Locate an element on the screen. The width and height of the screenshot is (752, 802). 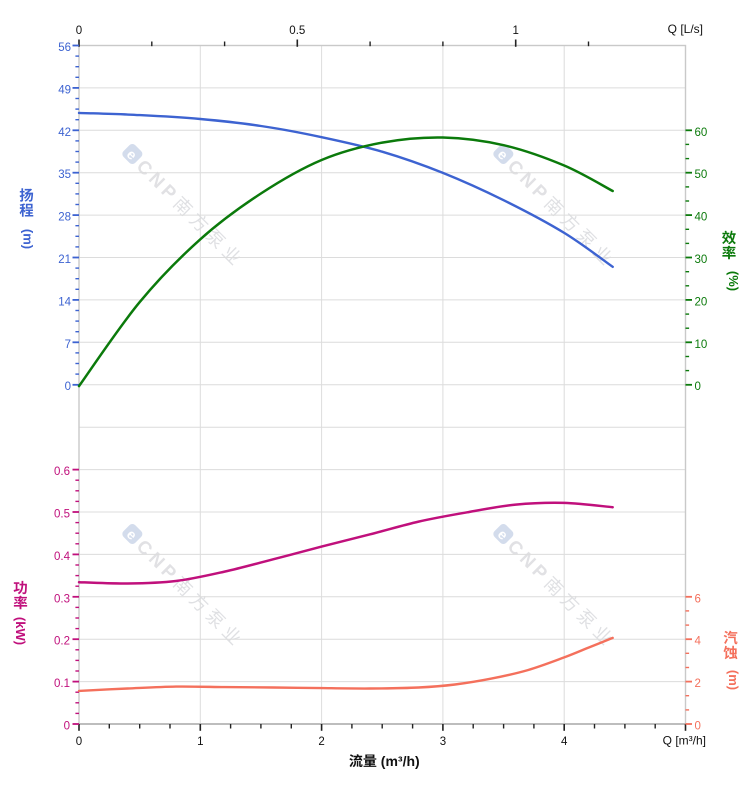
svg-text: 30 is located at coordinates (701, 260).